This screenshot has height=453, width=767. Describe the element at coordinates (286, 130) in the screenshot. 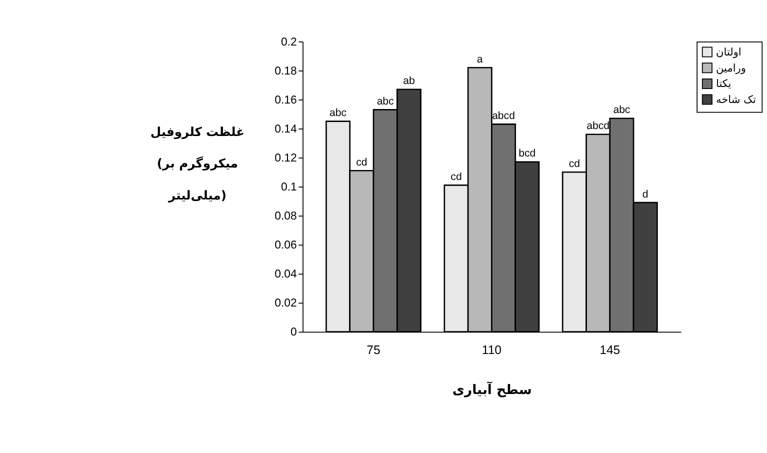

I see `y-tick-label: 0.14` at that location.